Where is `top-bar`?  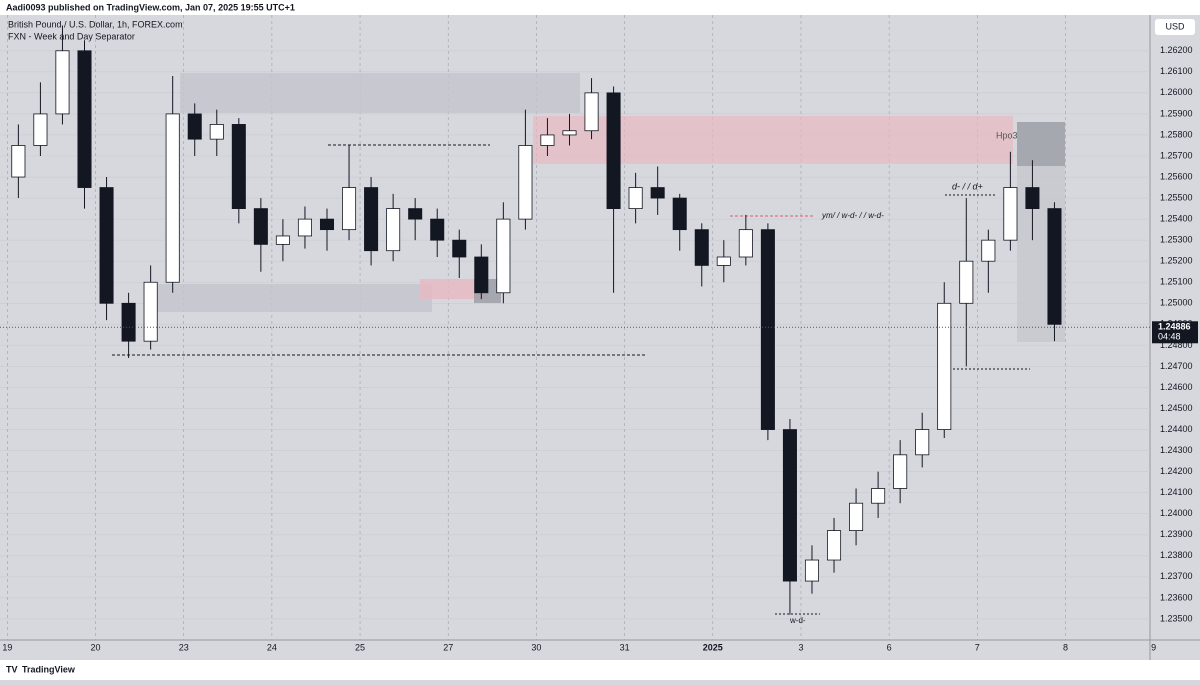 top-bar is located at coordinates (600, 7).